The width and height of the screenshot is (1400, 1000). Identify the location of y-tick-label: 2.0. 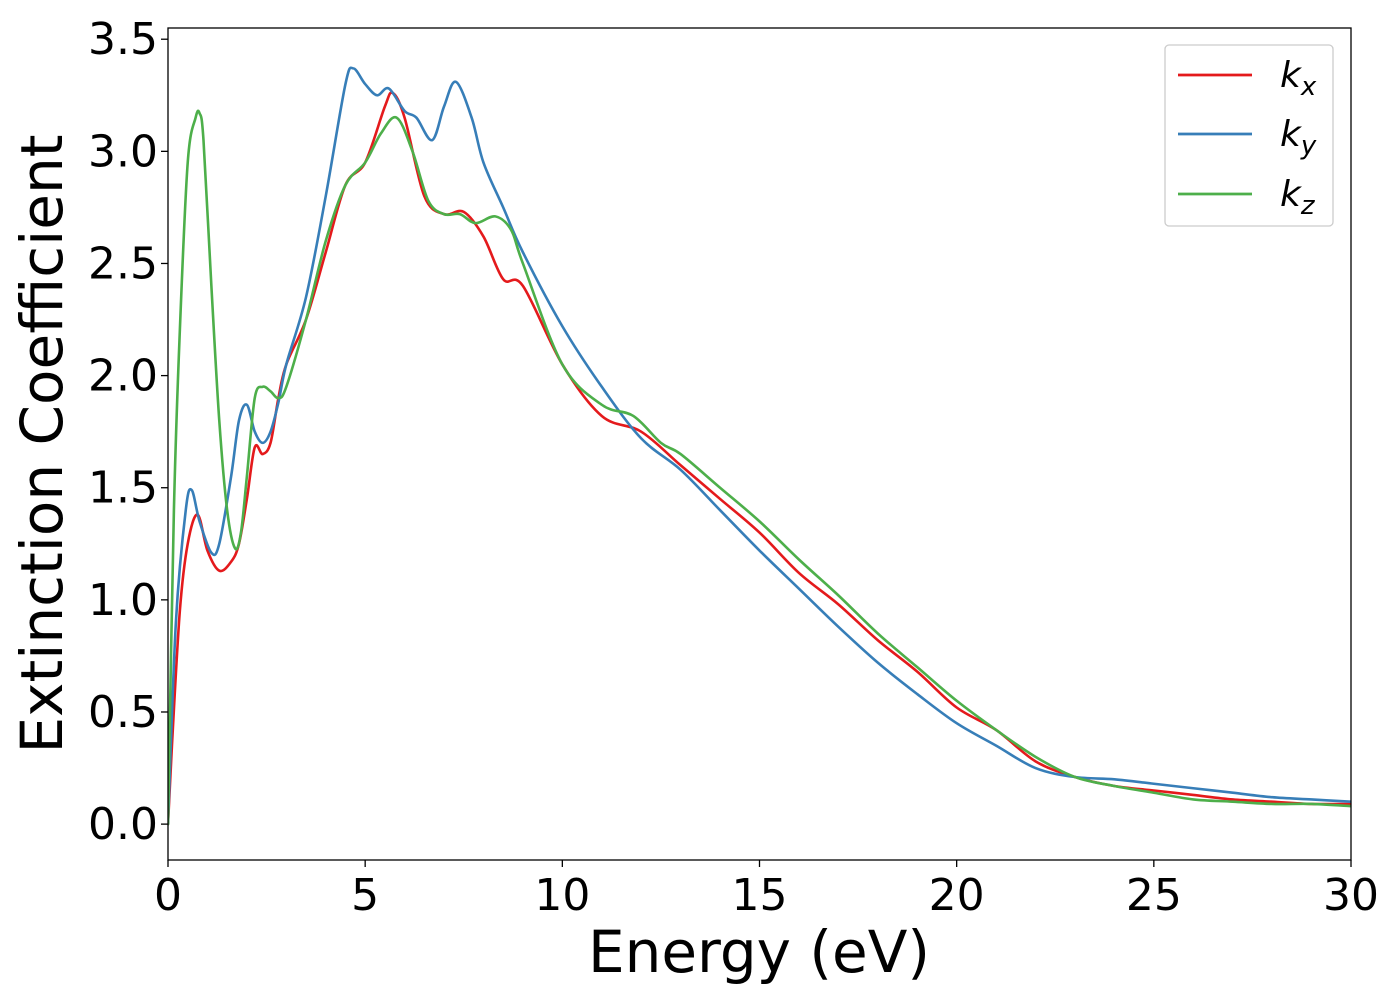
(123, 376).